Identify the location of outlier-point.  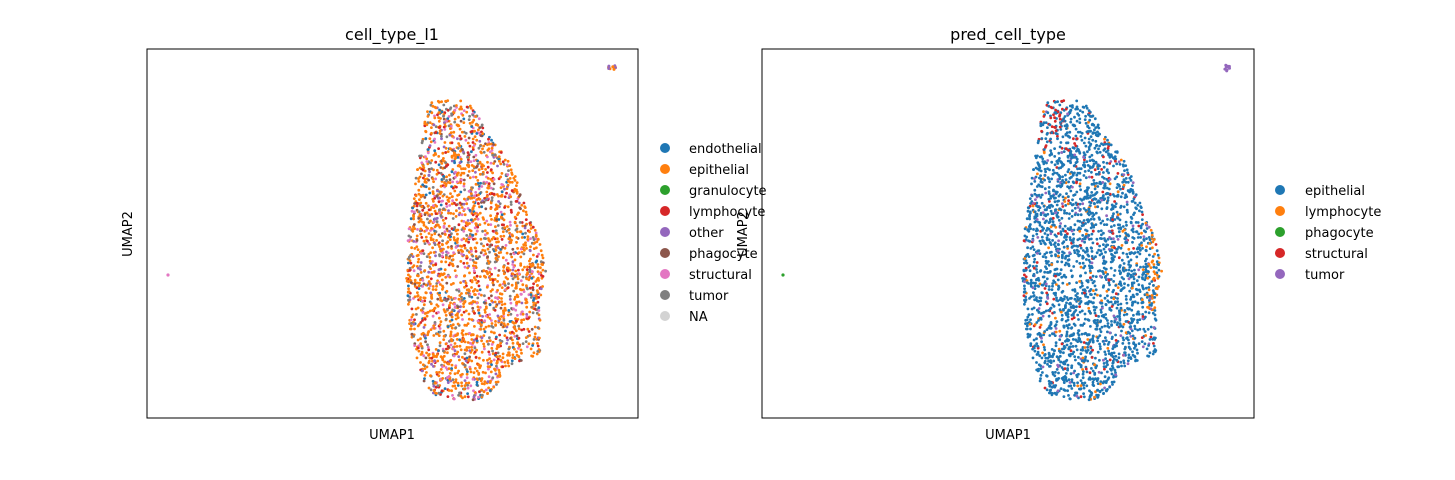
(614, 69).